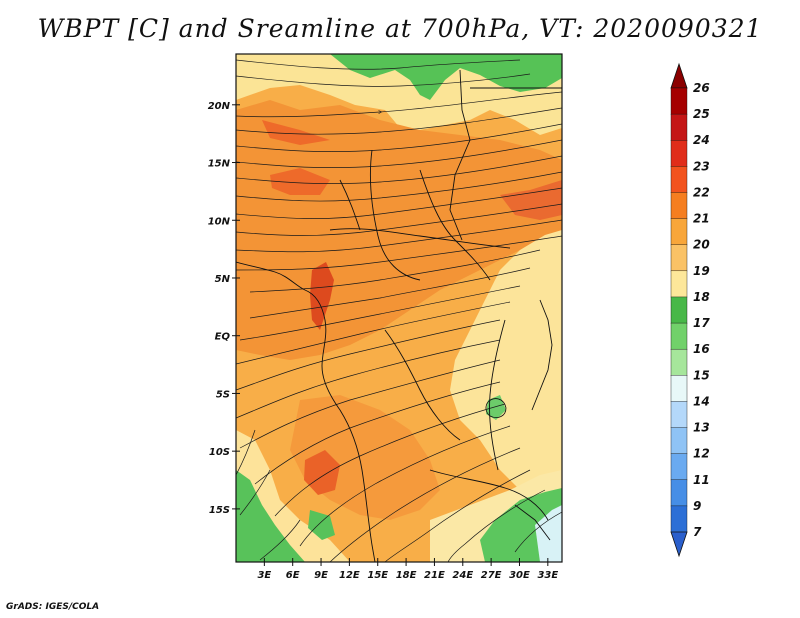 The height and width of the screenshot is (618, 800). Describe the element at coordinates (491, 575) in the screenshot. I see `lon-tick-label: 27E` at that location.